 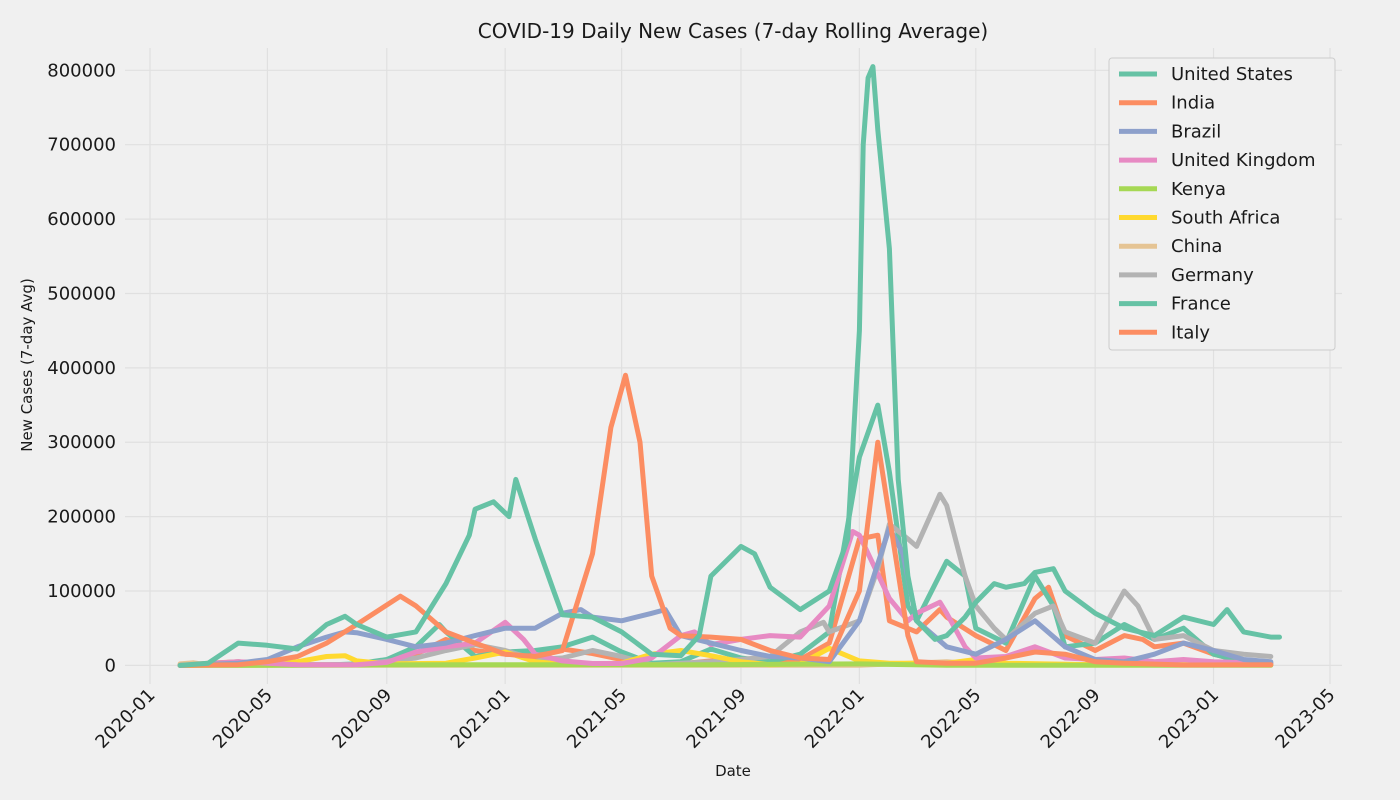 I want to click on x-tick-label-4: 2021-05, so click(x=597, y=719).